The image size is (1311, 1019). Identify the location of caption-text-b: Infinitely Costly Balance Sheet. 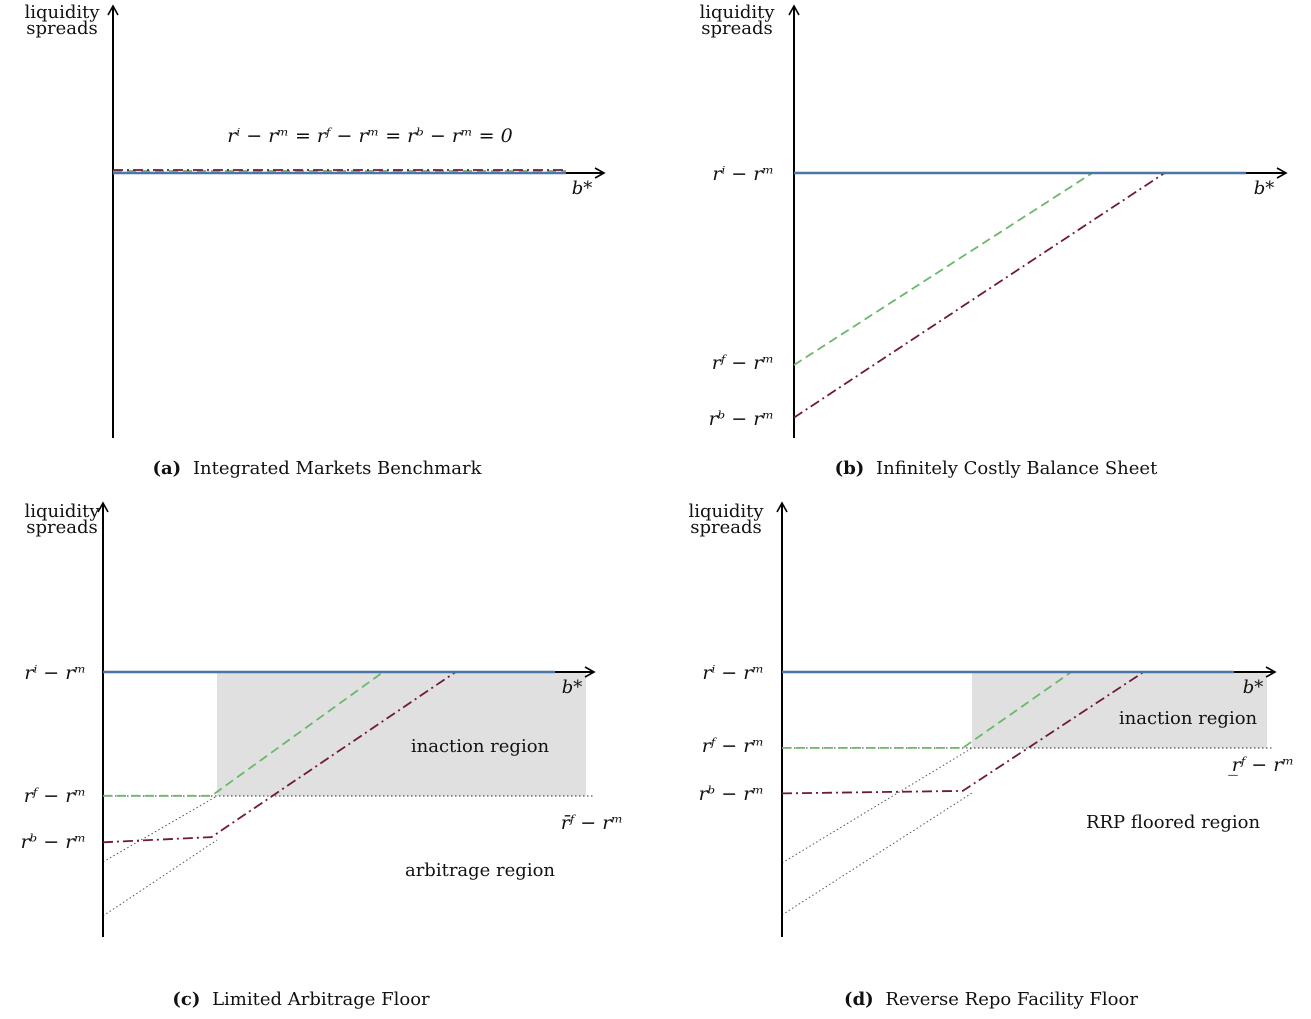
(1017, 468).